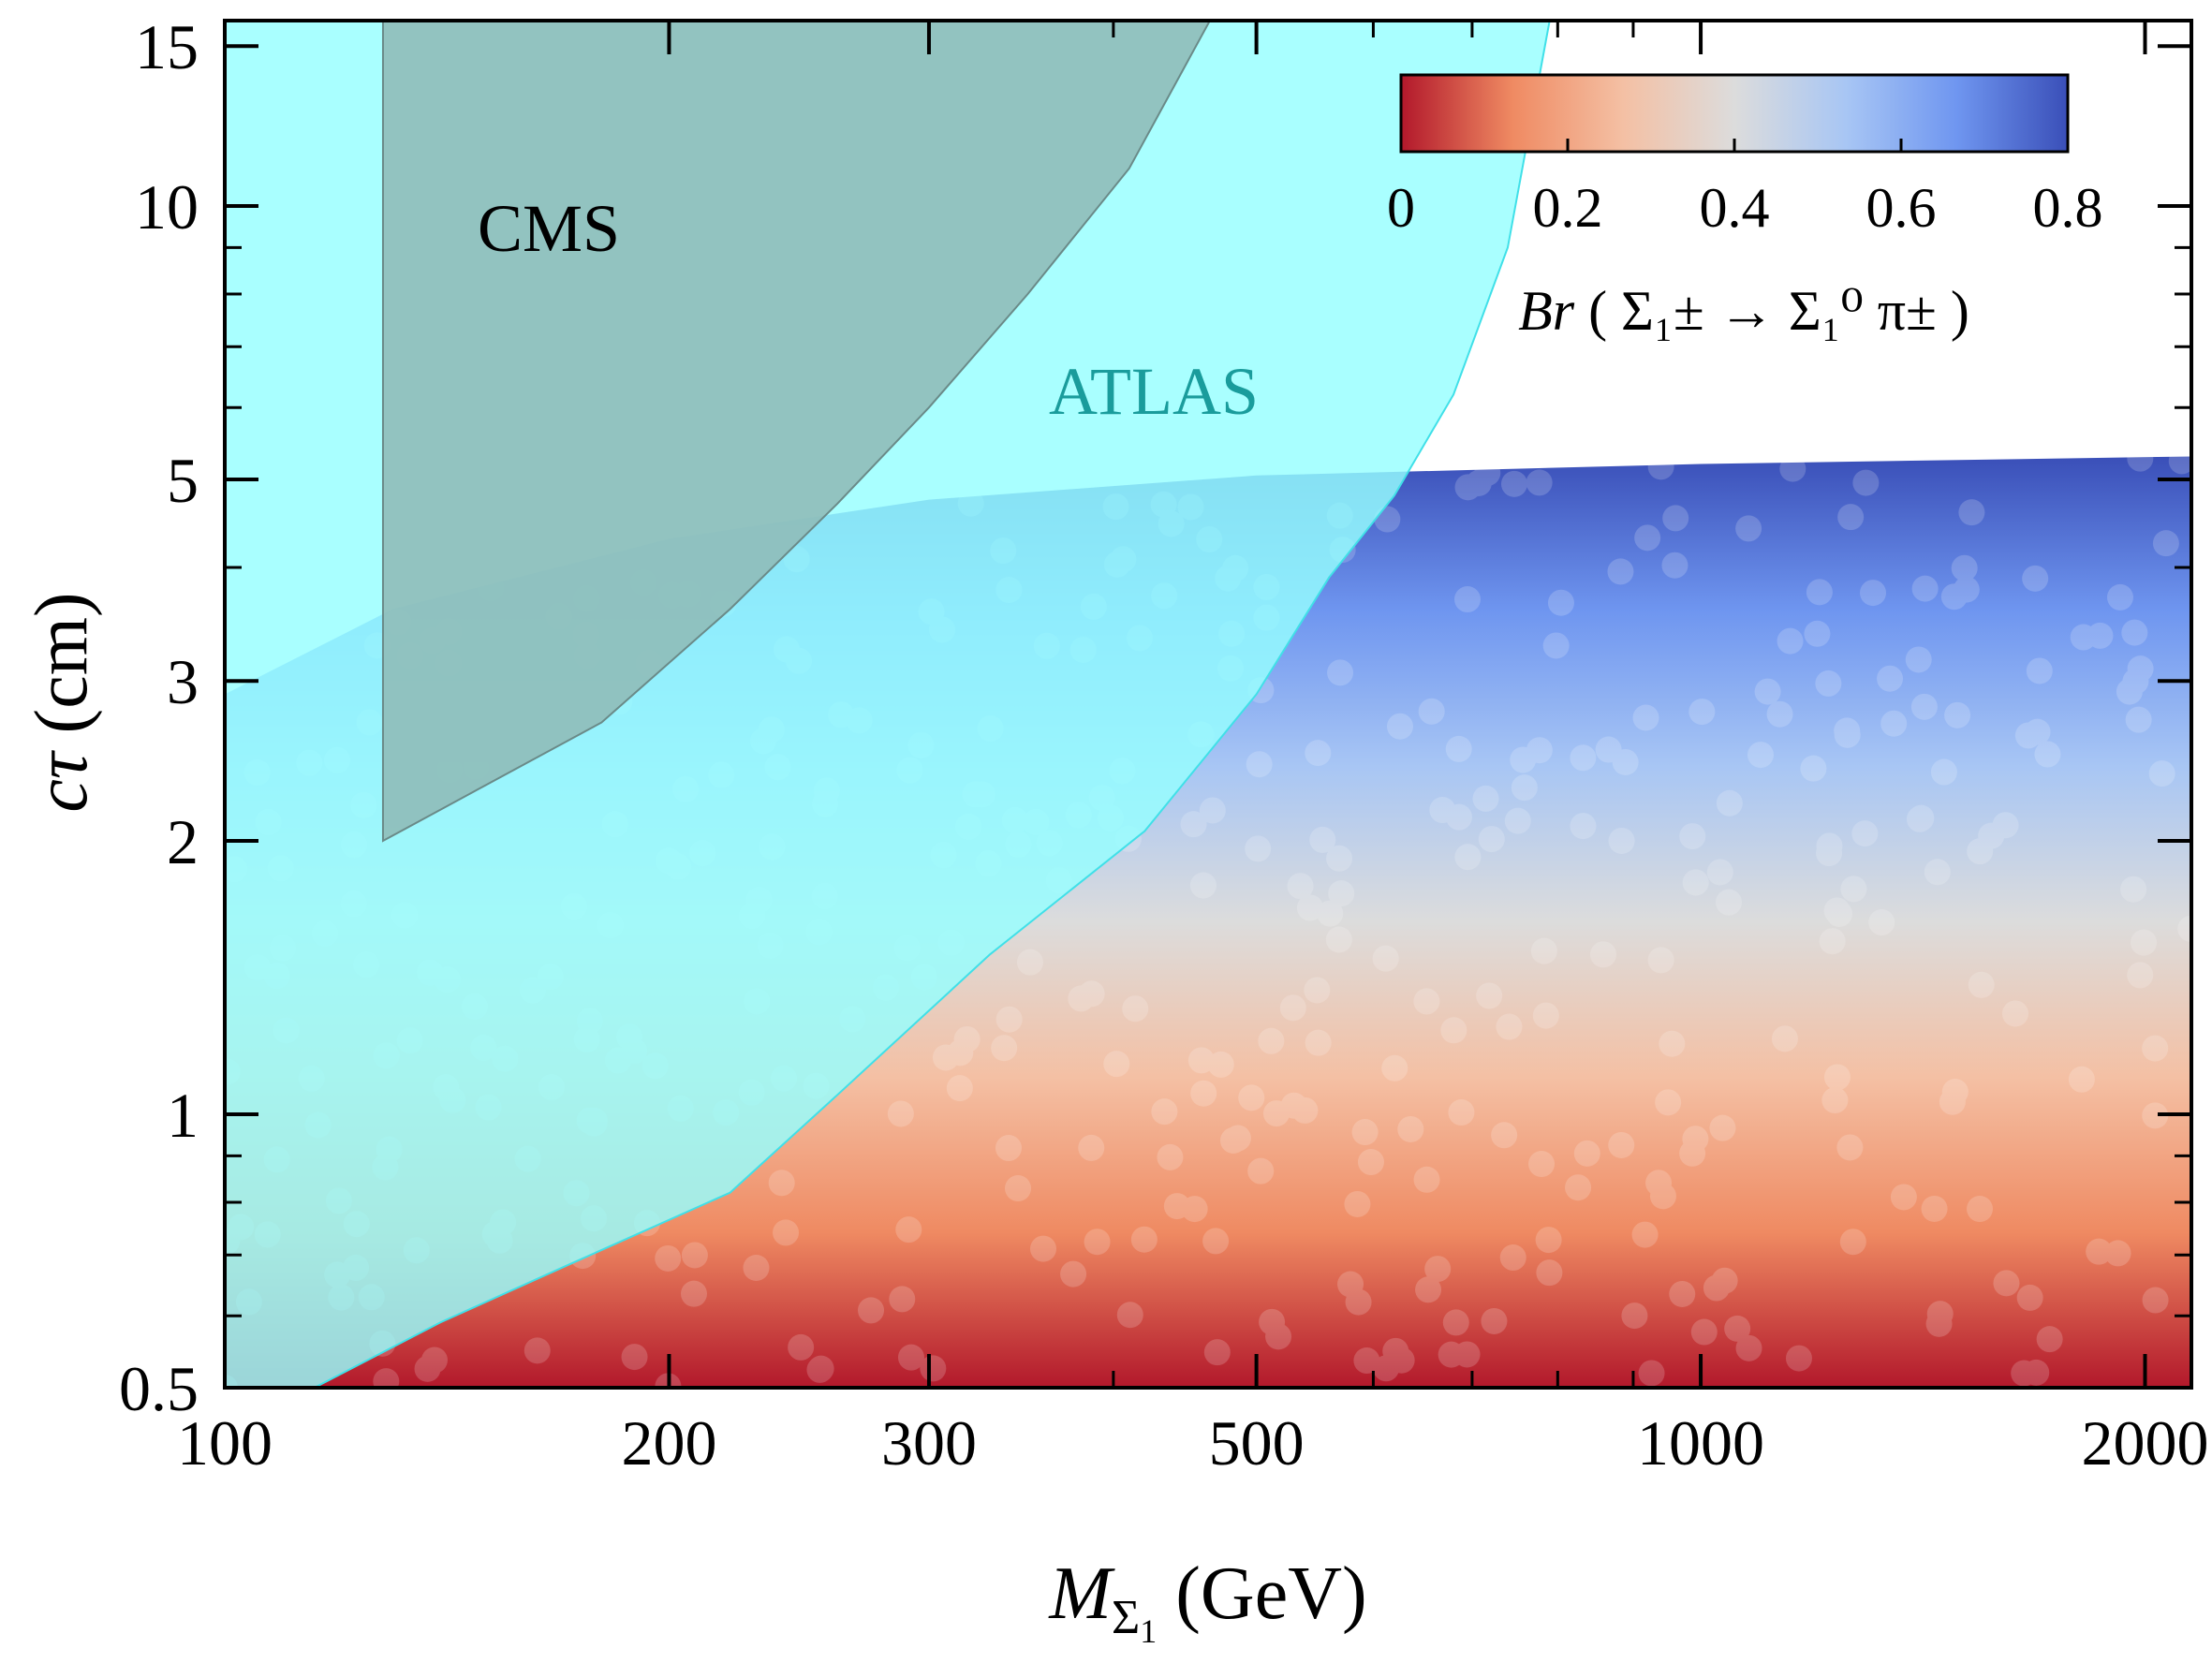 The image size is (2212, 1663). What do you see at coordinates (1700, 1443) in the screenshot?
I see `x-tick-label: 1000` at bounding box center [1700, 1443].